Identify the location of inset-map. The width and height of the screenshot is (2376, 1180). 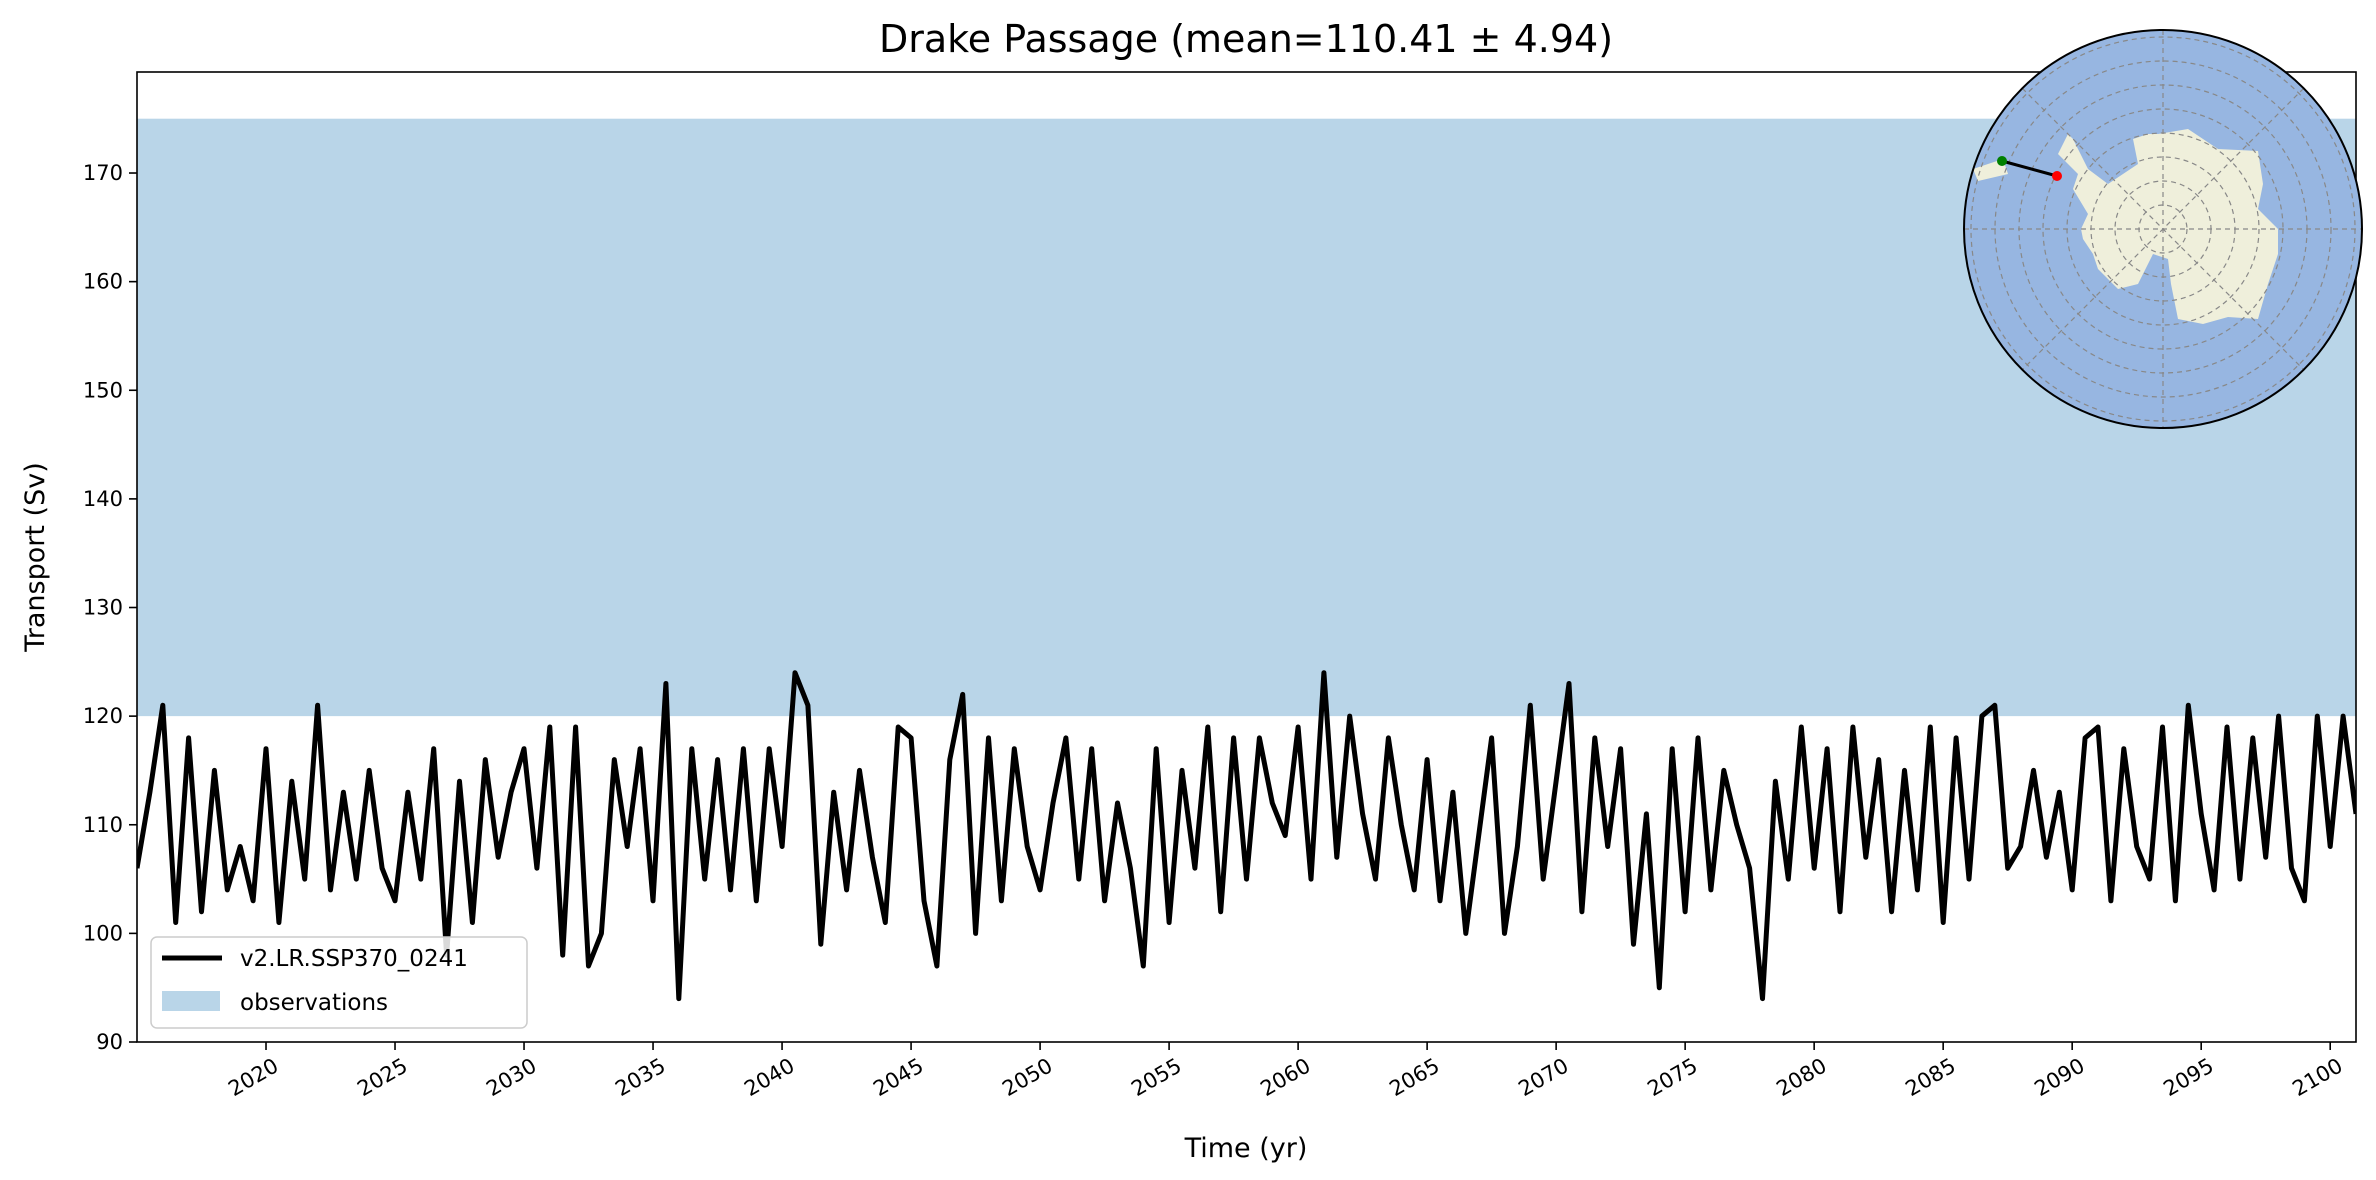
(2163, 229).